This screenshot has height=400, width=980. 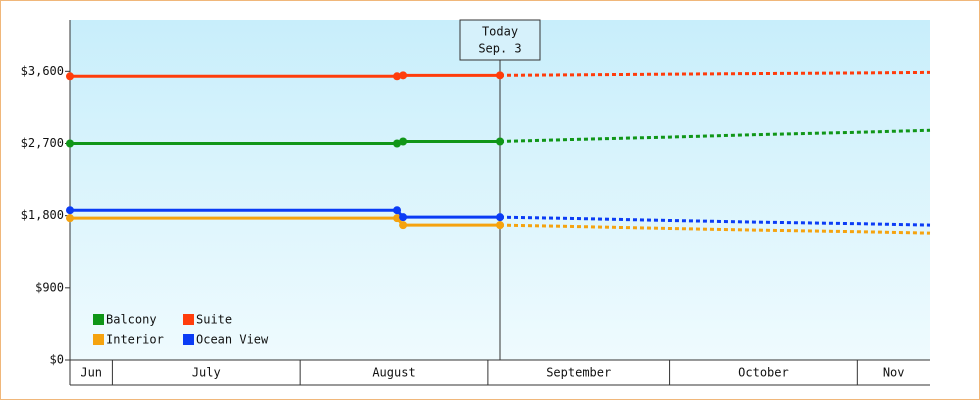 I want to click on x-tick-label: Nov, so click(x=894, y=373).